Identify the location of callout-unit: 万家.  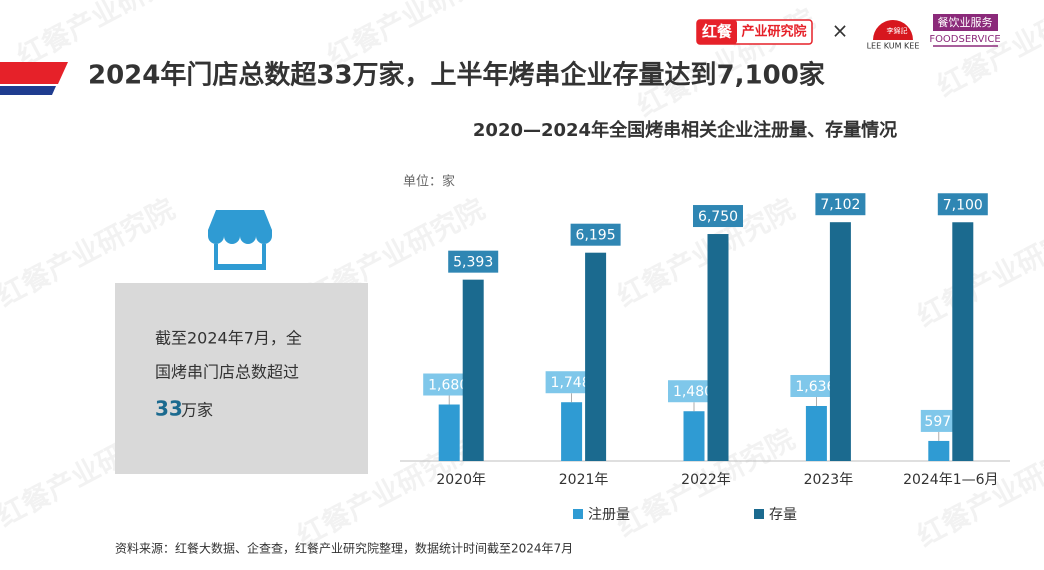
(197, 410).